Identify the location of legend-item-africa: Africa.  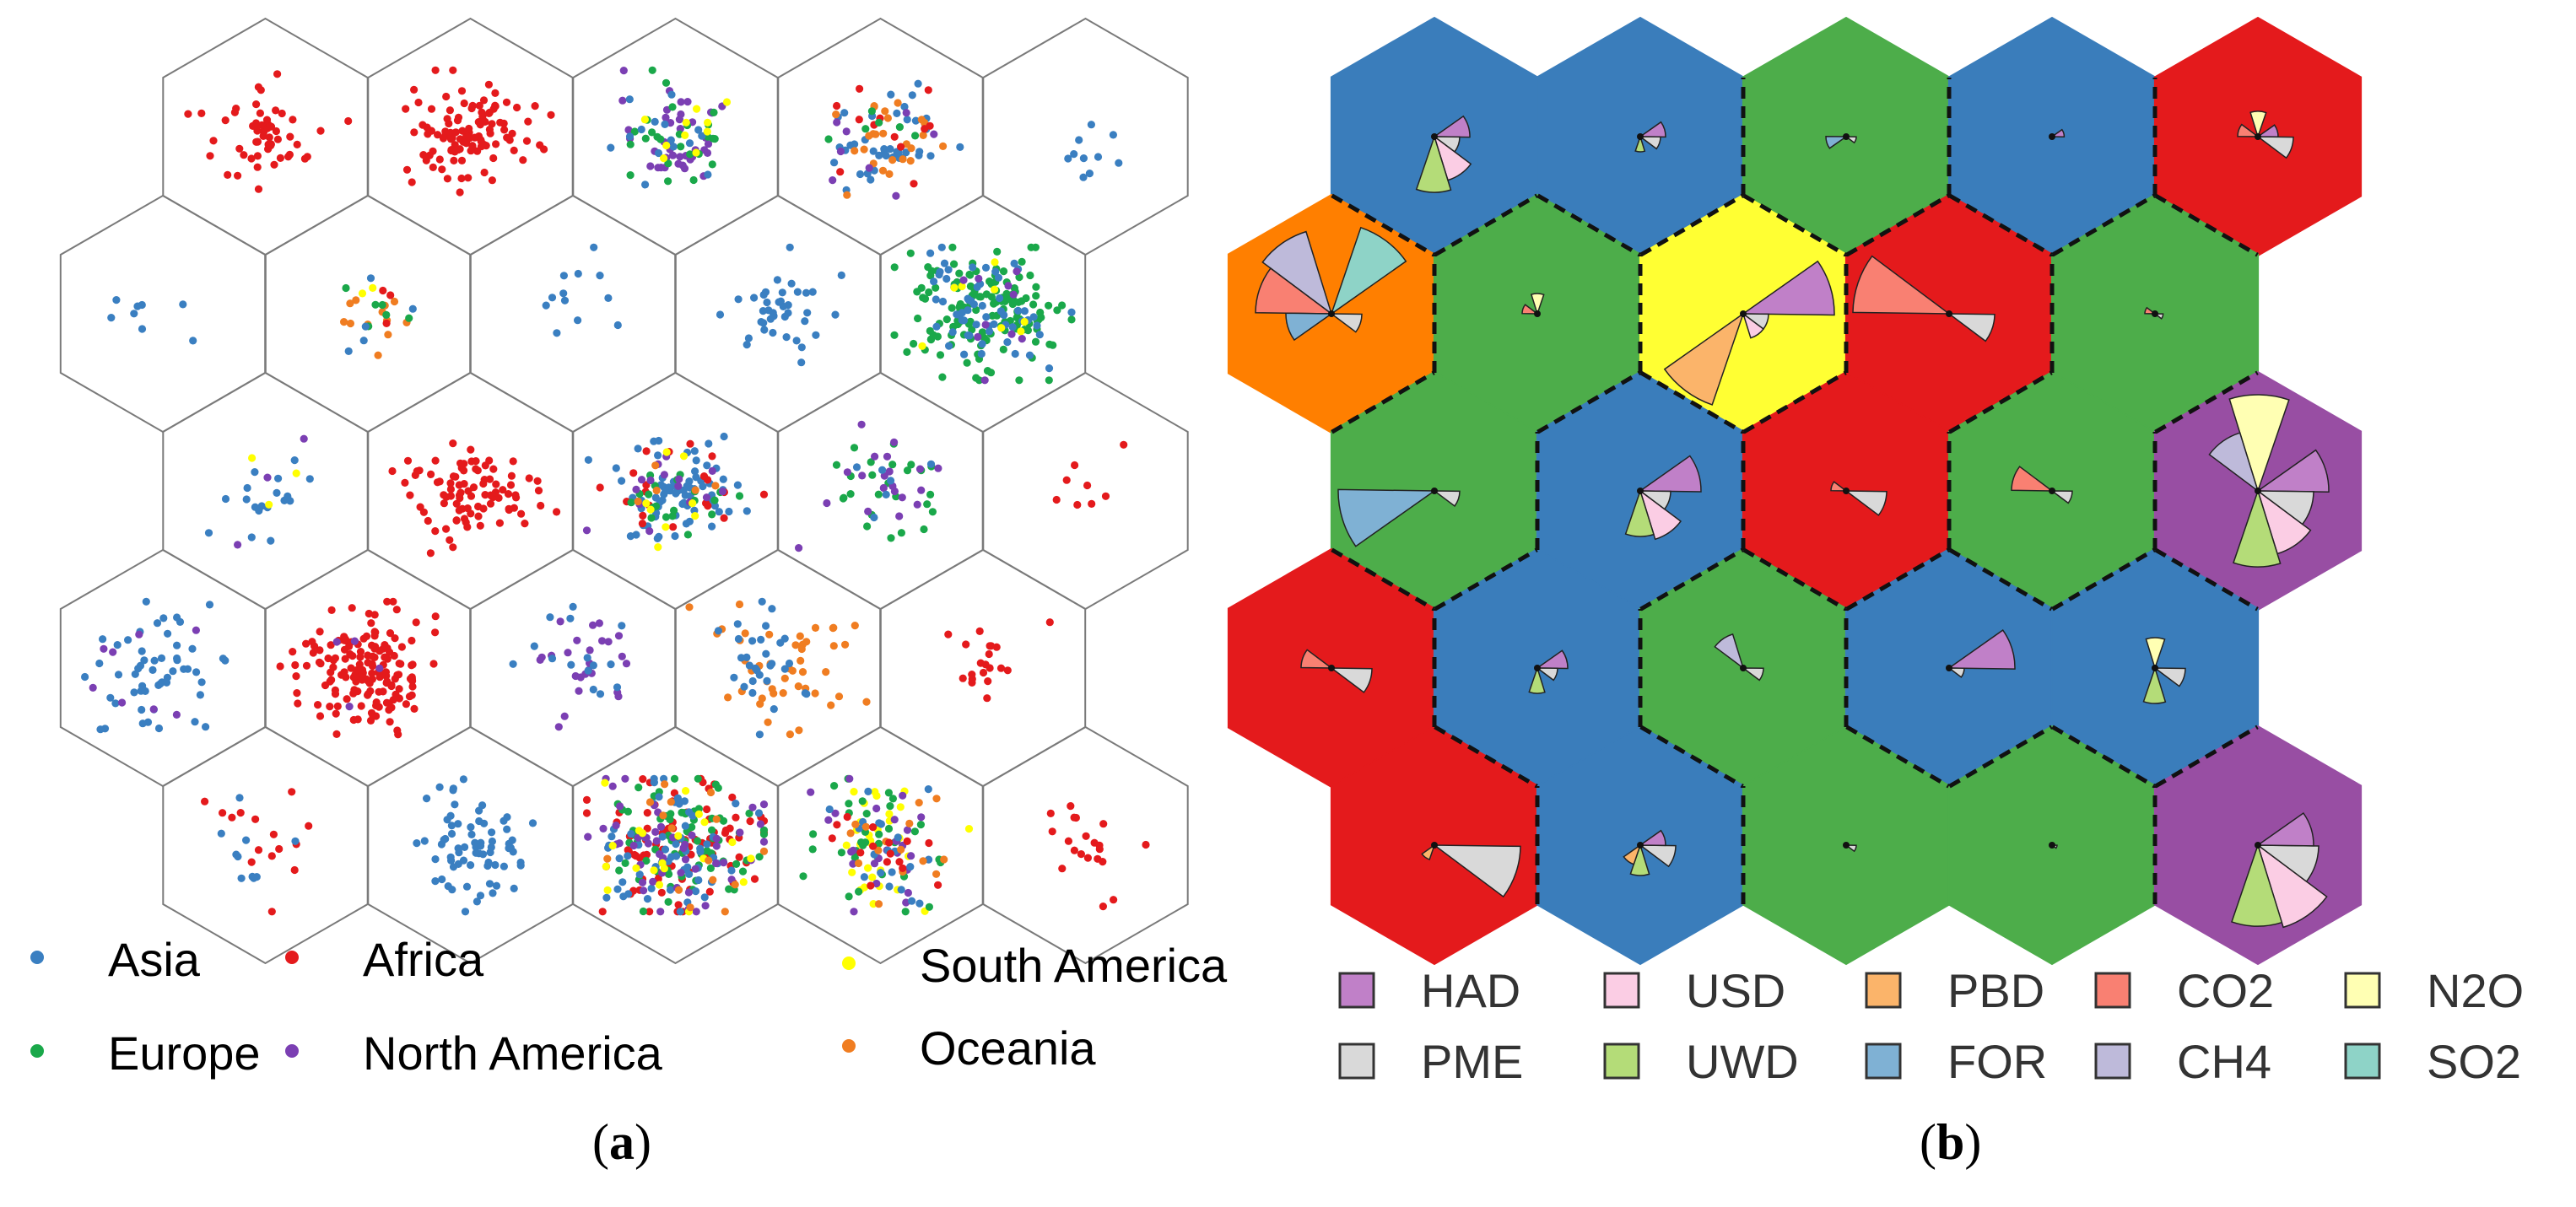
(384, 959).